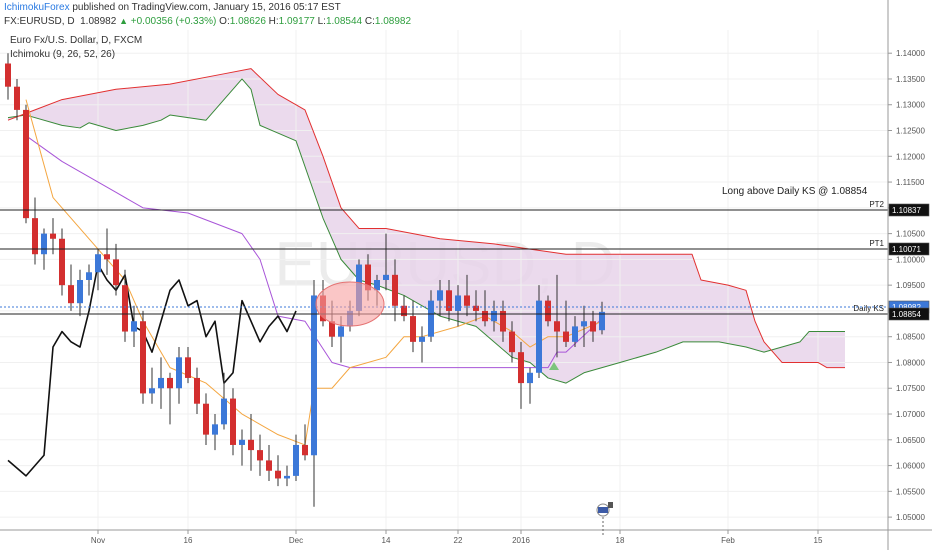 The width and height of the screenshot is (932, 550). What do you see at coordinates (910, 414) in the screenshot?
I see `y-tick-label: 1.07000` at bounding box center [910, 414].